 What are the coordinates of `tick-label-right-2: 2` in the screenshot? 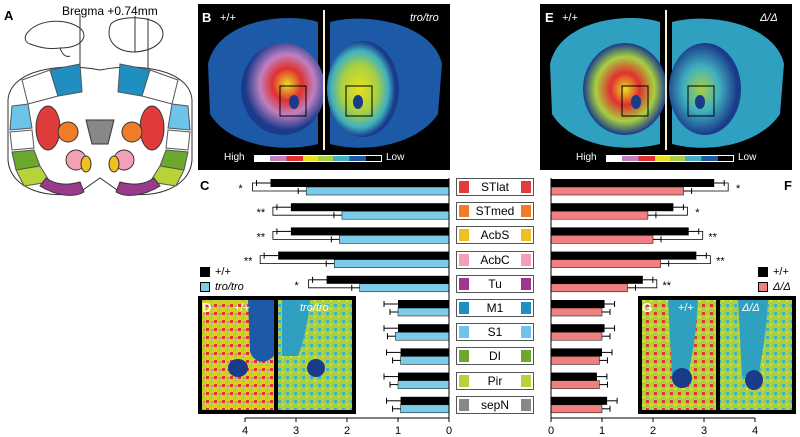 It's located at (653, 431).